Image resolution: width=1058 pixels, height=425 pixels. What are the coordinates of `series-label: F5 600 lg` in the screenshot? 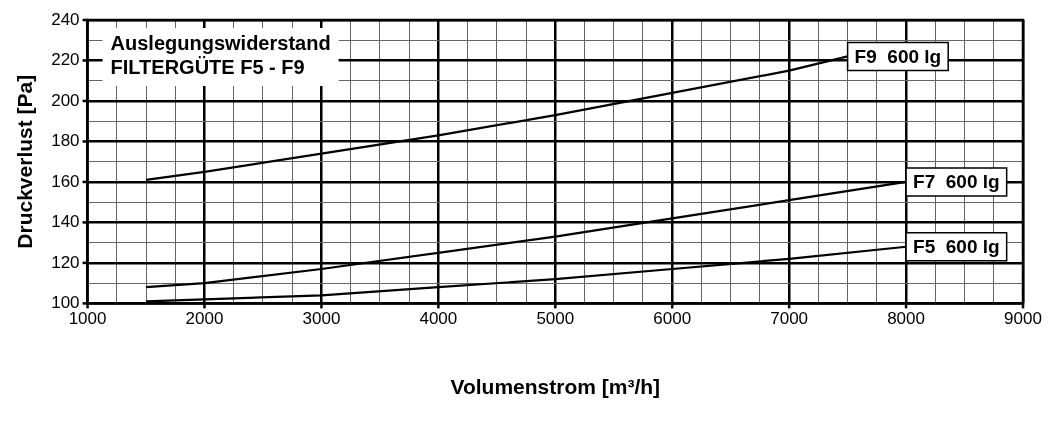 It's located at (956, 246).